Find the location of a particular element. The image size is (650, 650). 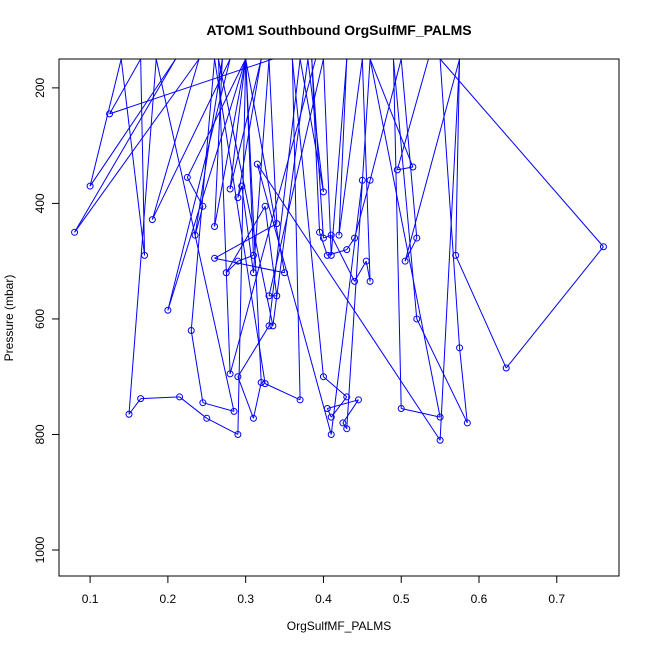

x-axis-label: OrgSulfMF_PALMS is located at coordinates (339, 626).